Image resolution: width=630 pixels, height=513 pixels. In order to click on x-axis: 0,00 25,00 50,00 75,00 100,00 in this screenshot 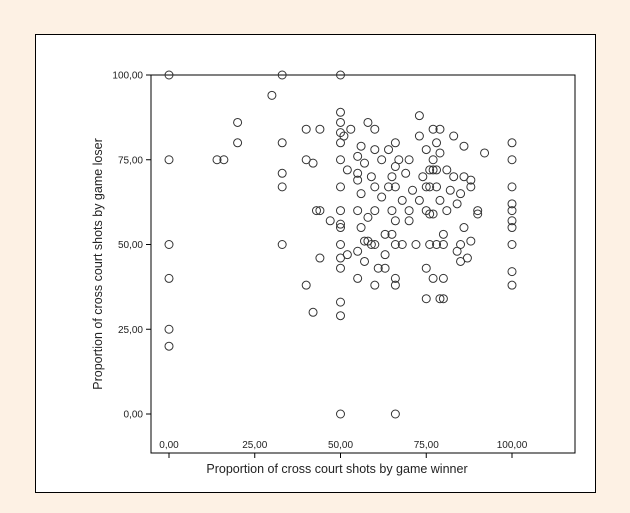, I will do `click(343, 449)`.